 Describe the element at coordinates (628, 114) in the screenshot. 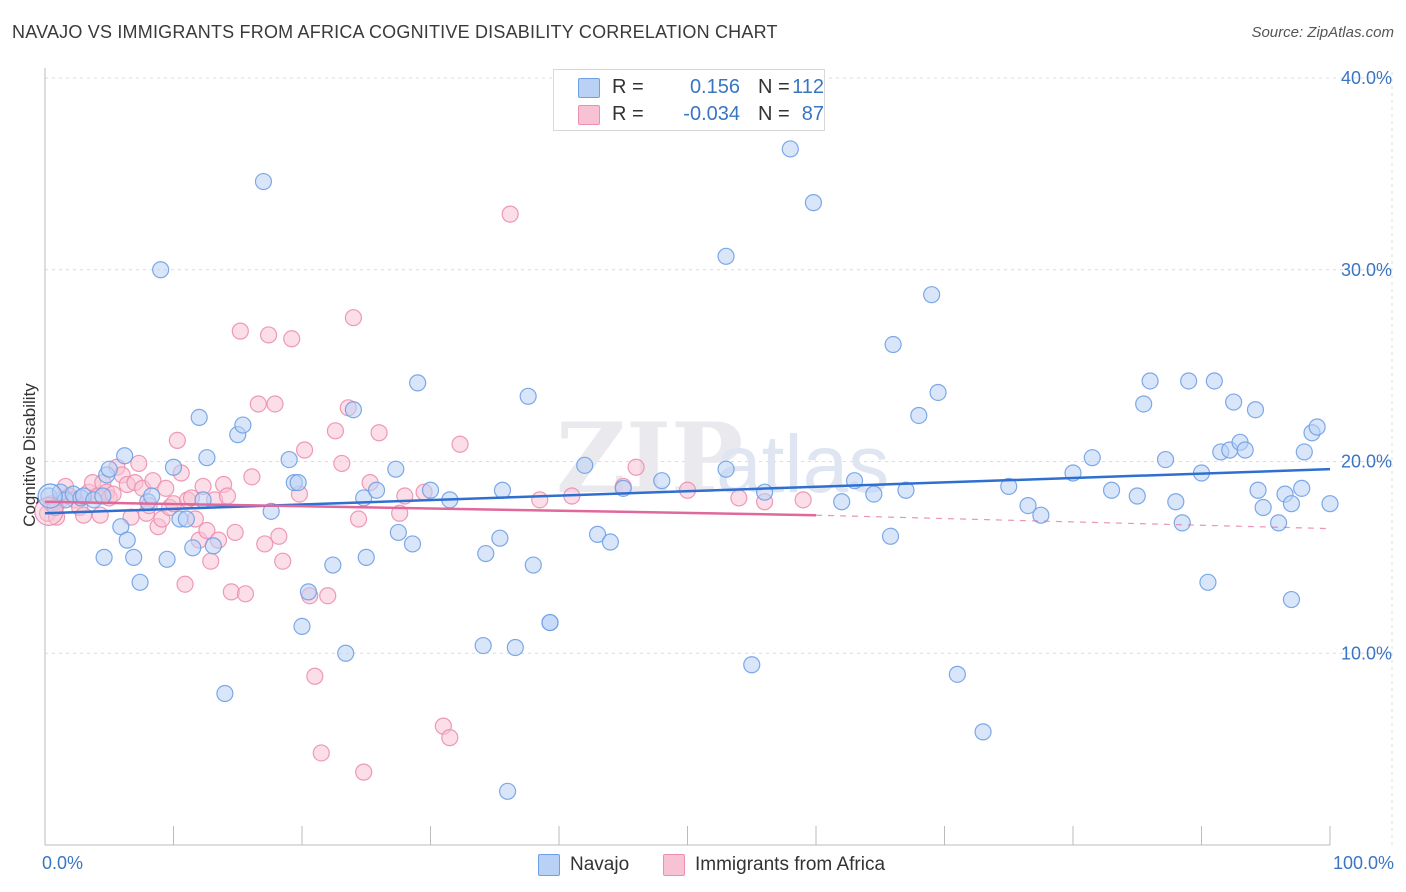

I see `legend-r-label: R =` at that location.